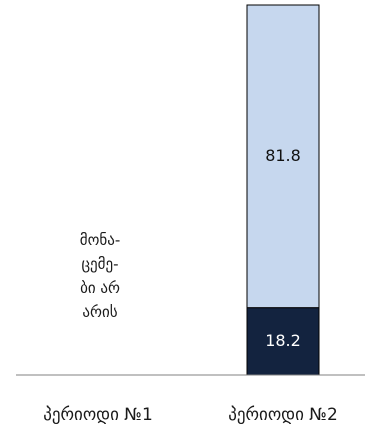  Describe the element at coordinates (100, 240) in the screenshot. I see `no-data-line-1: მონა-` at that location.